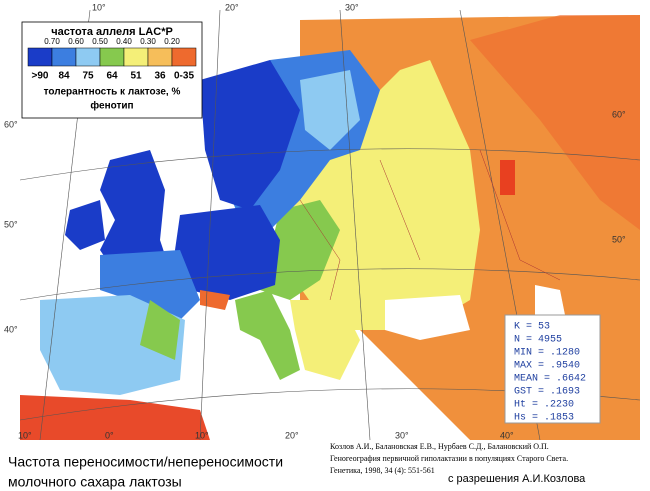  Describe the element at coordinates (335, 400) in the screenshot. I see `mediterranean` at that location.